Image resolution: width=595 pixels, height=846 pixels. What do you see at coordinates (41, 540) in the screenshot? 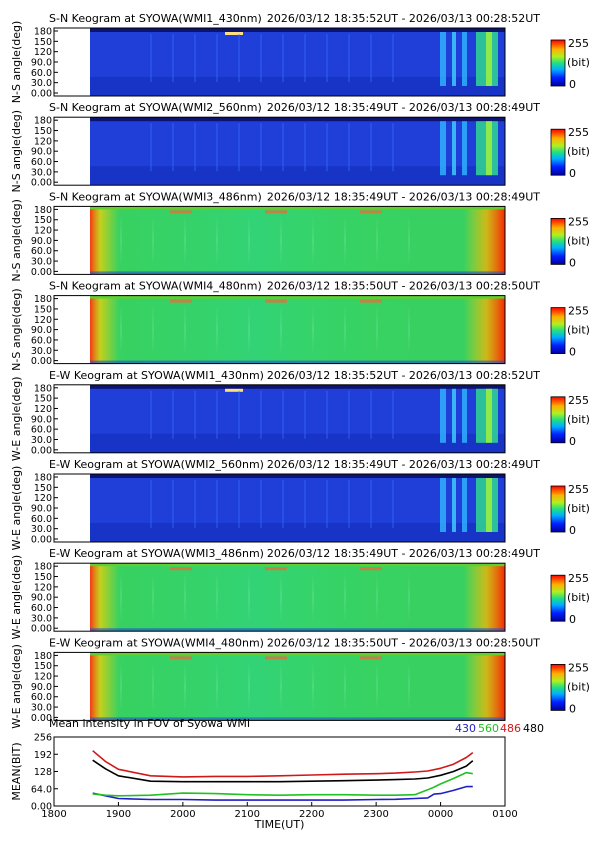
I see `y-tick-label: 0.00` at bounding box center [41, 540].